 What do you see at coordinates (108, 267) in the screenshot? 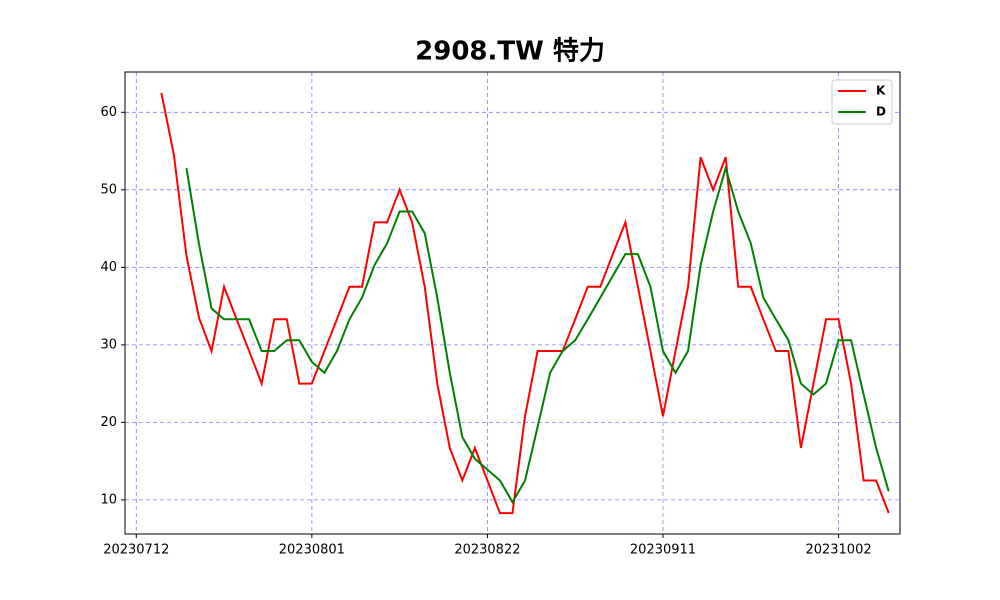
I see `y-tick-label: 40` at bounding box center [108, 267].